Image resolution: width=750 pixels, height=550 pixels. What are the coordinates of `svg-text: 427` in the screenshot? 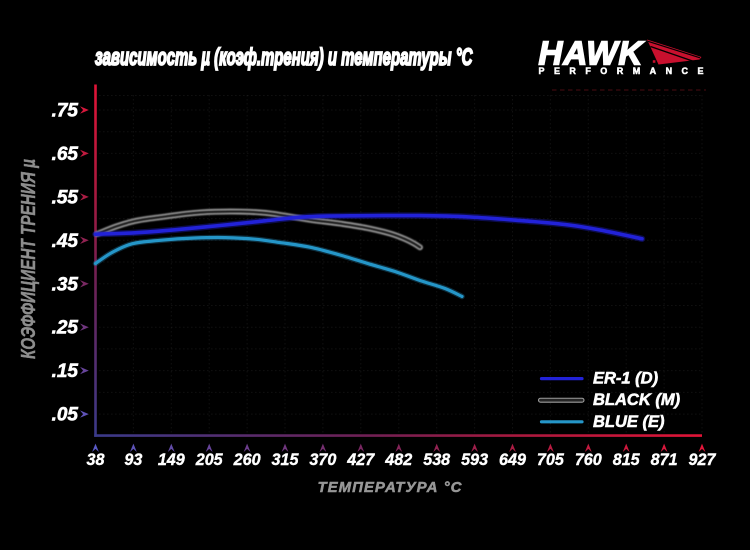 It's located at (360, 459).